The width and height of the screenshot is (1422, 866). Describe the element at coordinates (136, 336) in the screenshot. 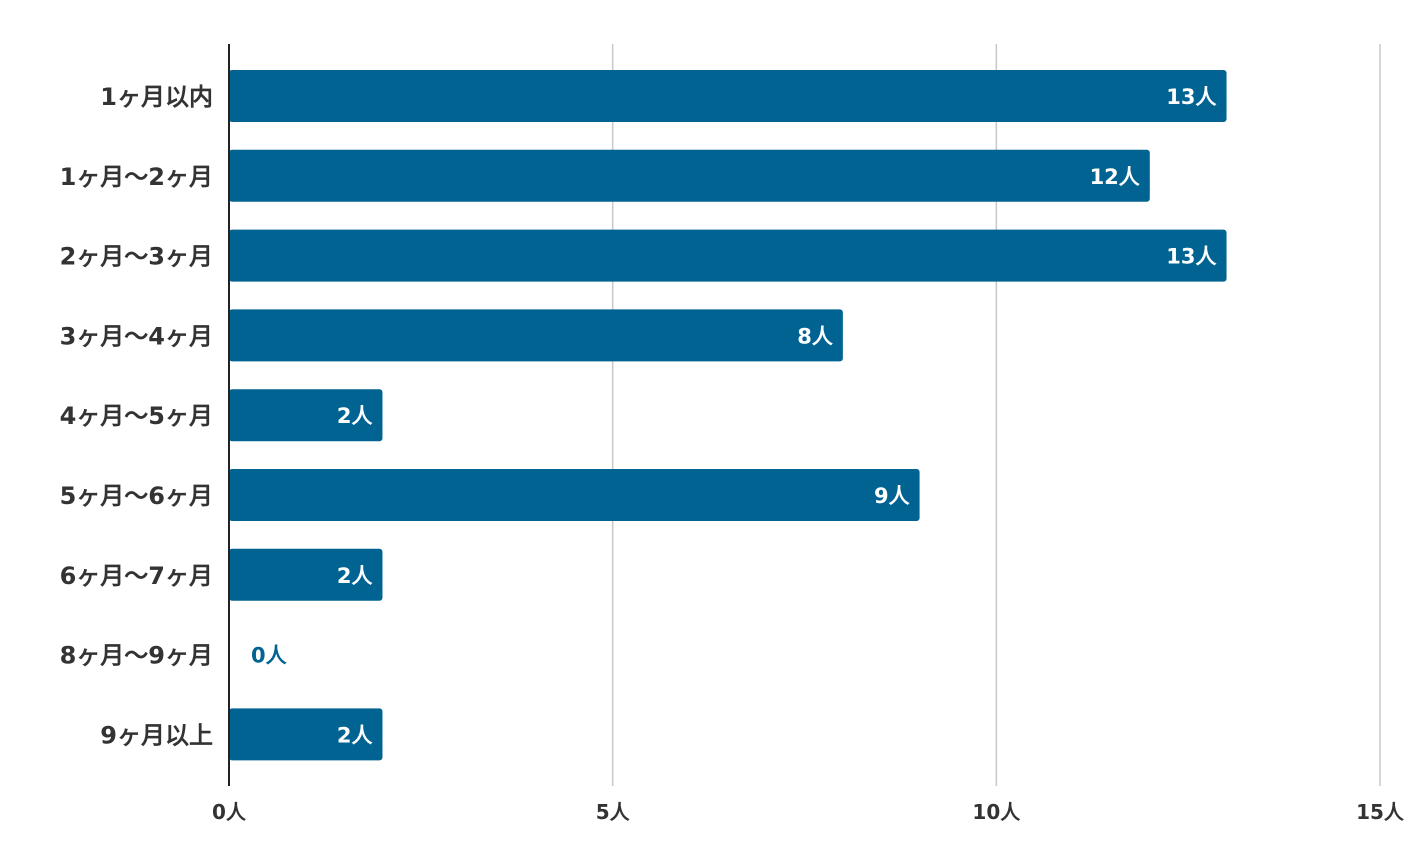

I see `category-label: 3ヶ月〜4ヶ月` at that location.